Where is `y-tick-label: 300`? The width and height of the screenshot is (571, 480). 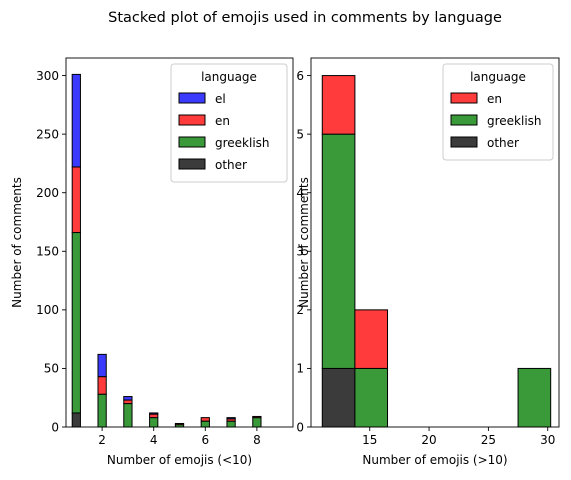
y-tick-label: 300 is located at coordinates (47, 76).